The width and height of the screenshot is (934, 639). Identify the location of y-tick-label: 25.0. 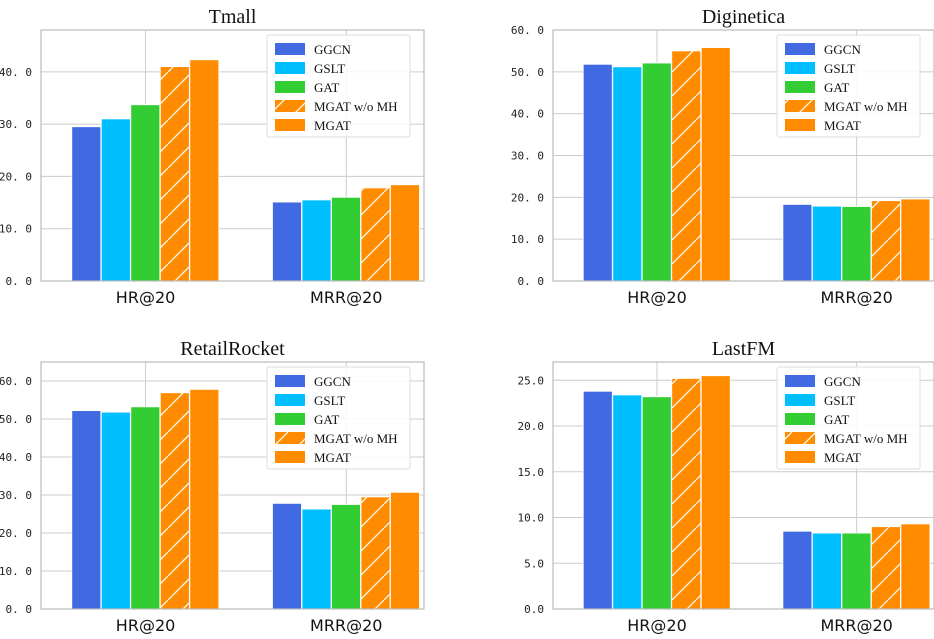
(531, 380).